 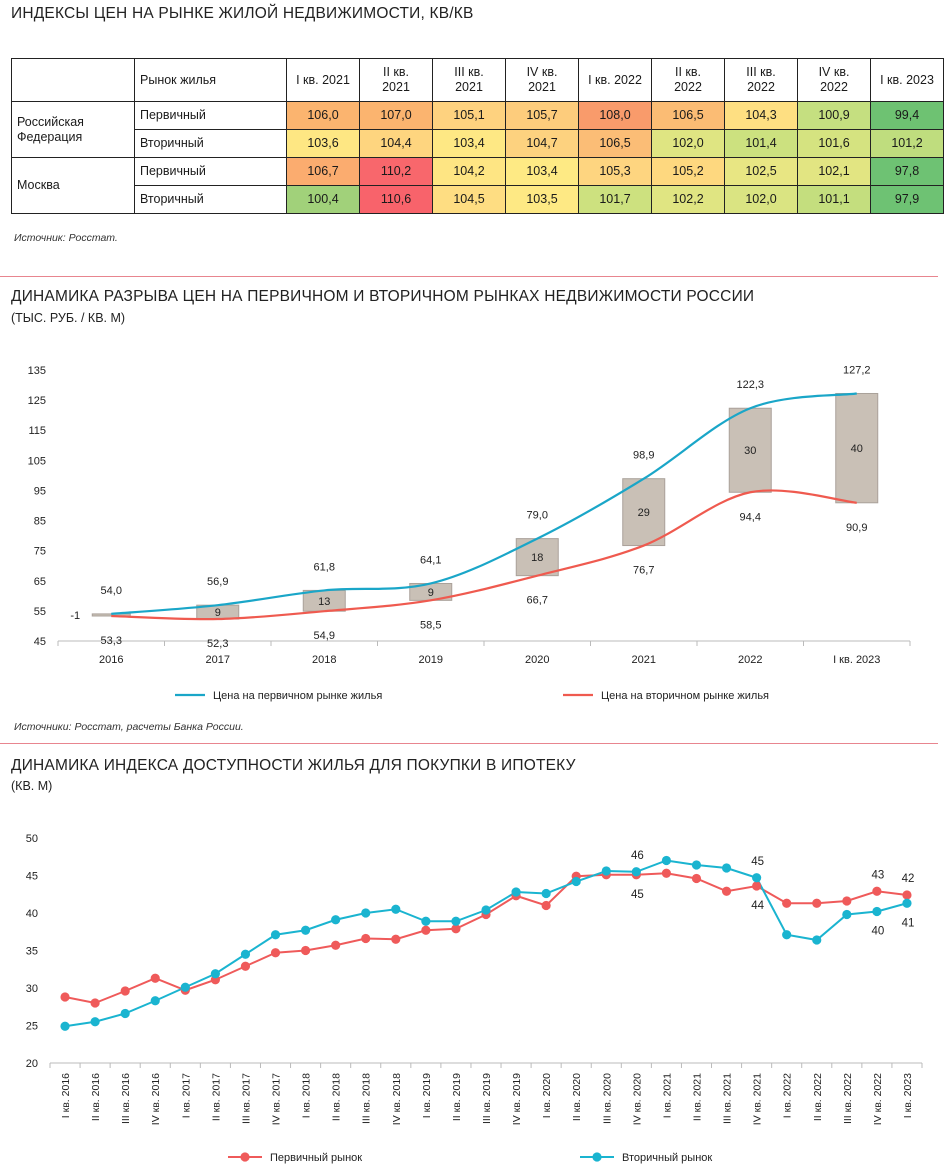 I want to click on index-value-cell: 101,6, so click(x=834, y=143).